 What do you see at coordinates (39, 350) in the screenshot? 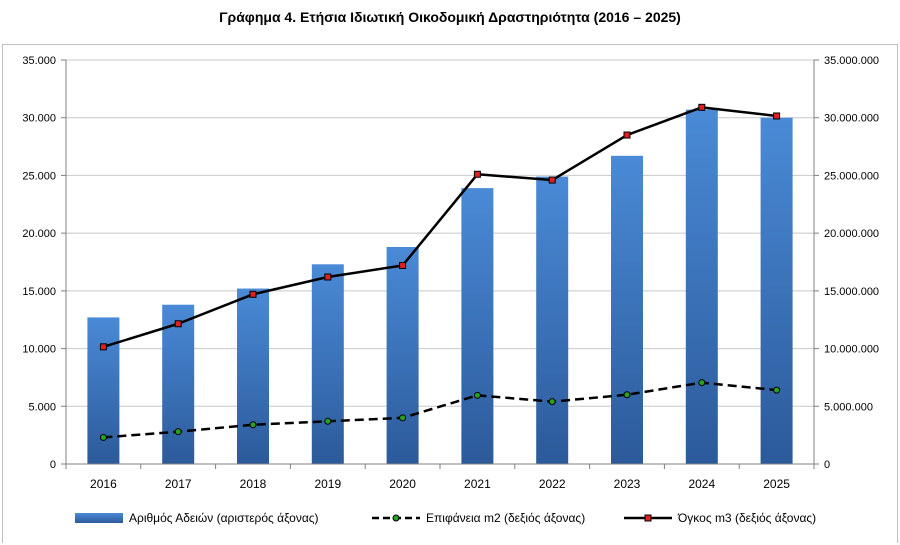
I see `left-tick-label: 10.000` at bounding box center [39, 350].